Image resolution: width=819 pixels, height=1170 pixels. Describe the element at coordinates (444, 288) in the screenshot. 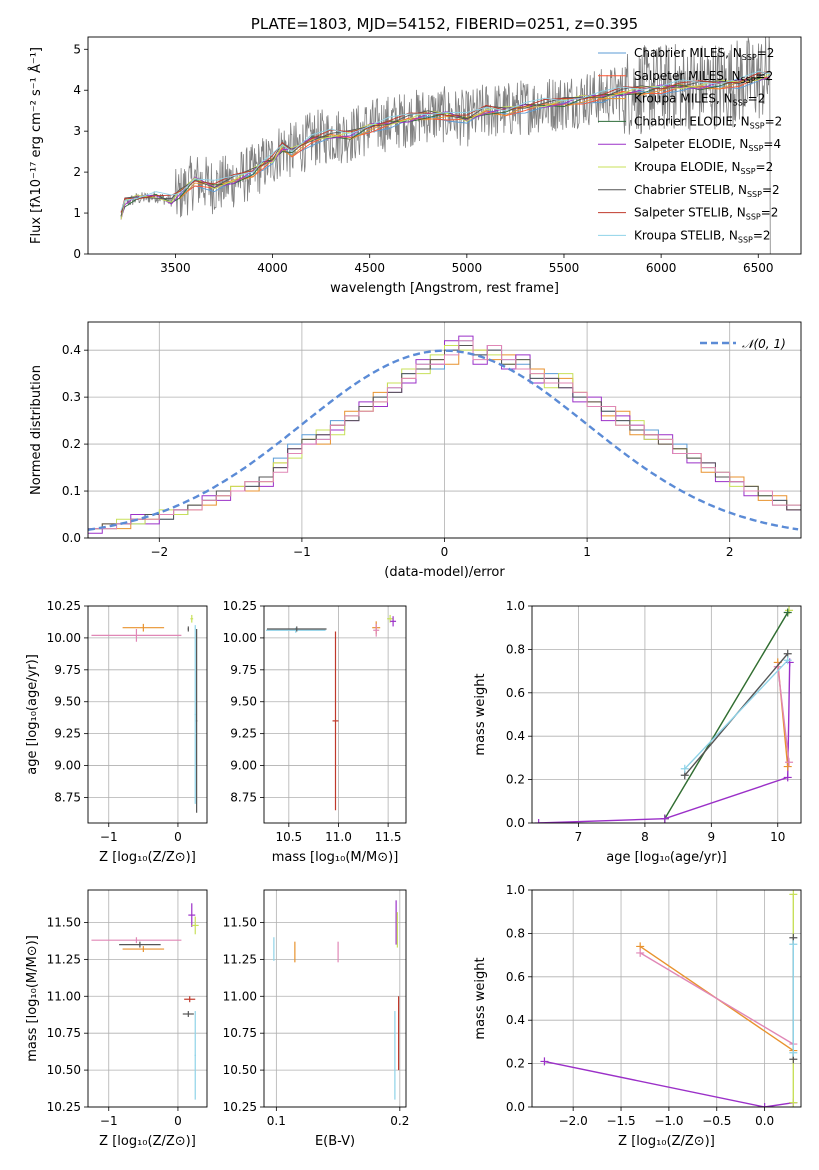

I see `x-axis-label: wavelength [Angstrom, rest frame]` at that location.